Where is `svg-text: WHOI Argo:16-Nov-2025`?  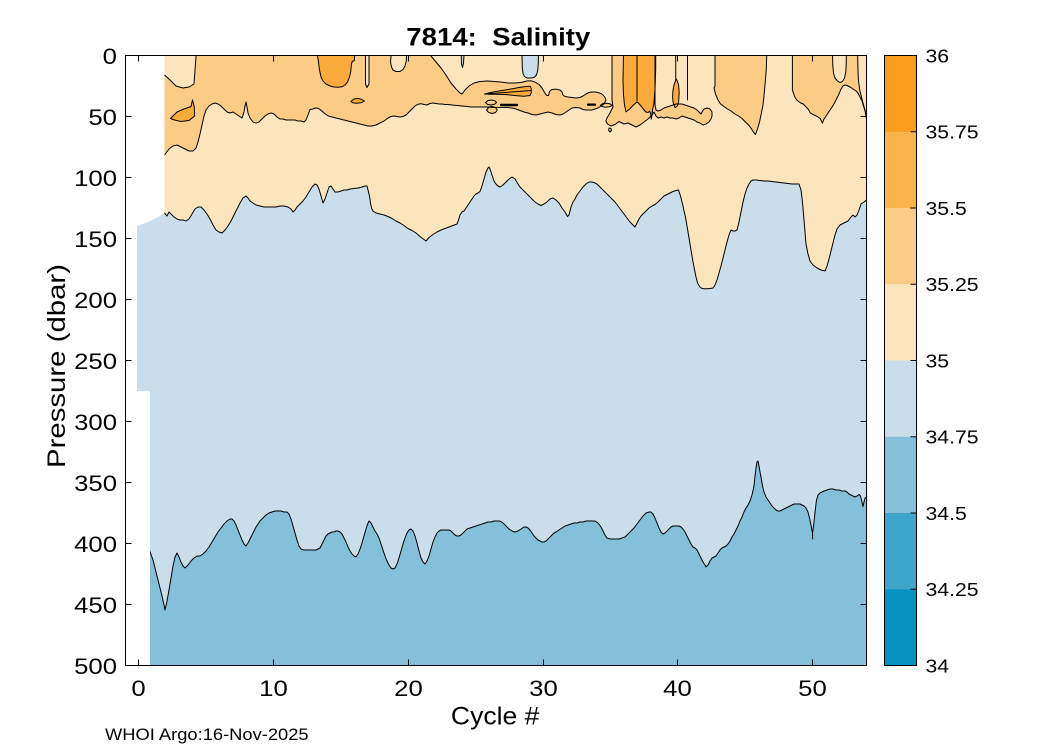 svg-text: WHOI Argo:16-Nov-2025 is located at coordinates (207, 734).